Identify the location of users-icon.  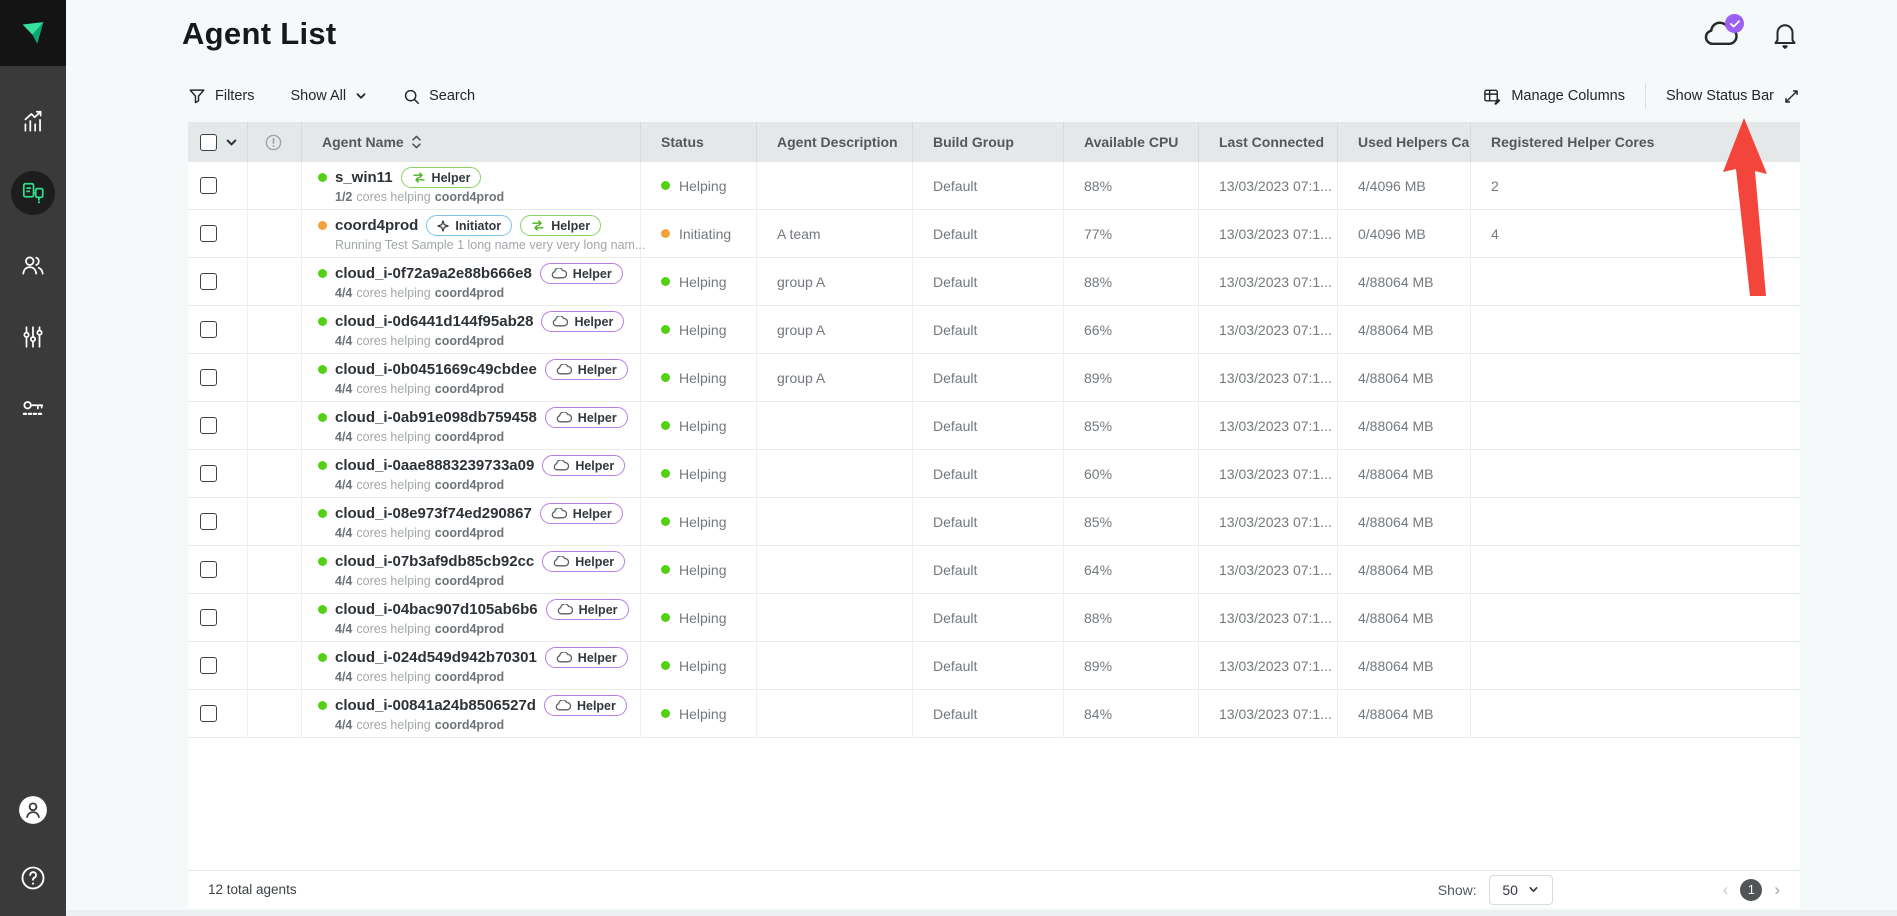
(33, 265).